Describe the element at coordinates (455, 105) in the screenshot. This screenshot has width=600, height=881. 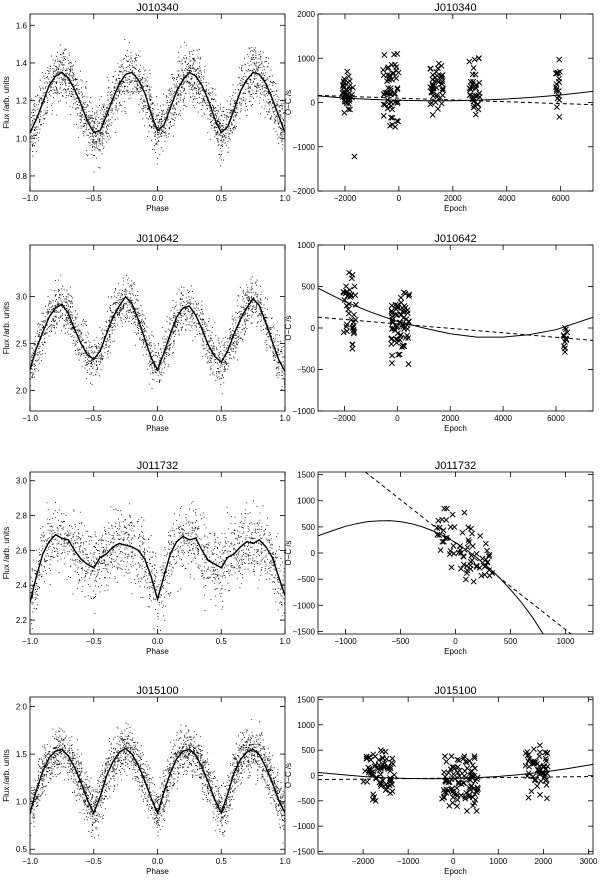
I see `plot-area` at that location.